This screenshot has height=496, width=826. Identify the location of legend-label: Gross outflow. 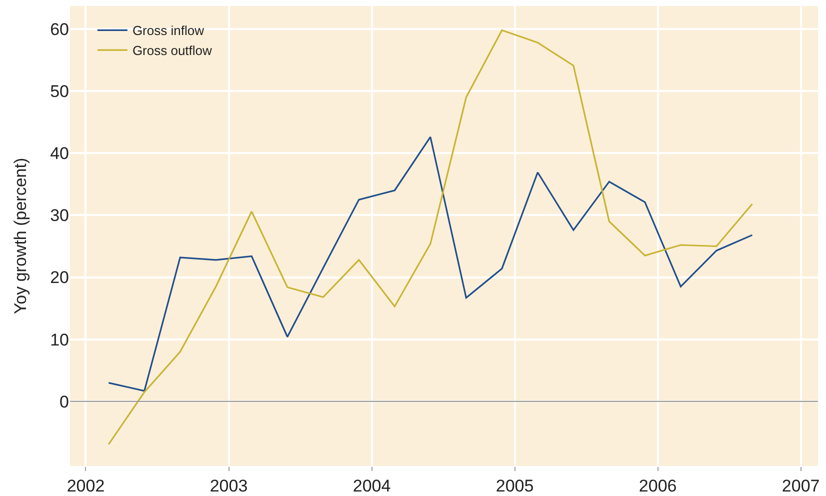
(172, 50).